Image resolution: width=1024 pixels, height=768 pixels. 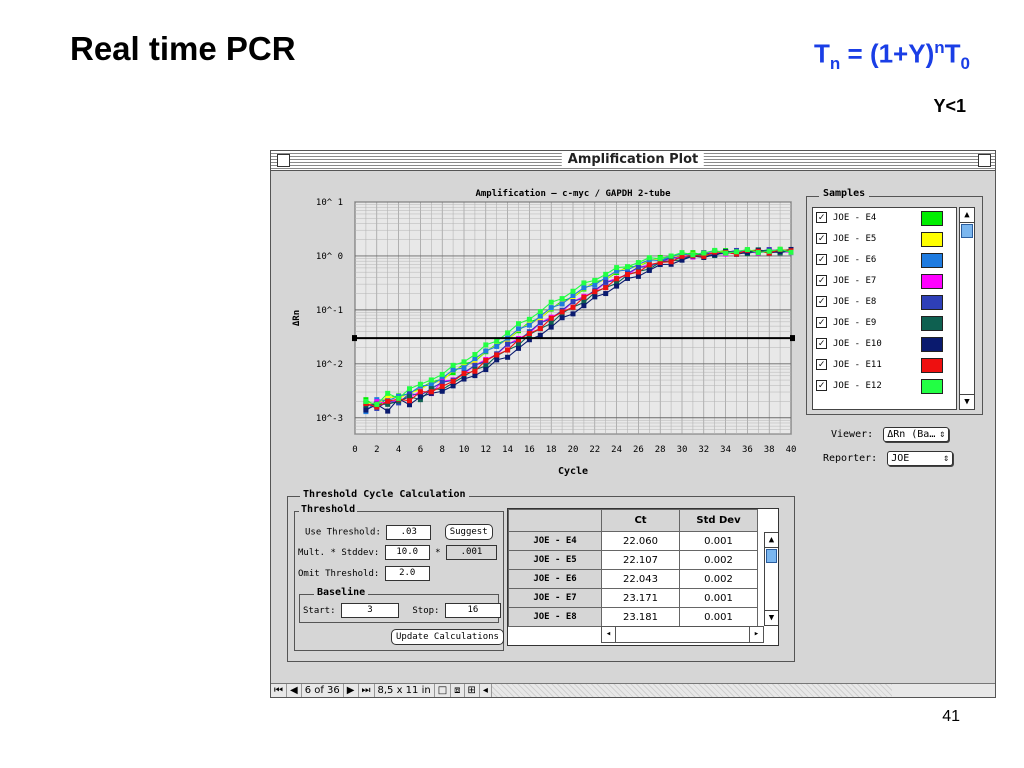 What do you see at coordinates (640, 541) in the screenshot?
I see `ct-cell: 22.060` at bounding box center [640, 541].